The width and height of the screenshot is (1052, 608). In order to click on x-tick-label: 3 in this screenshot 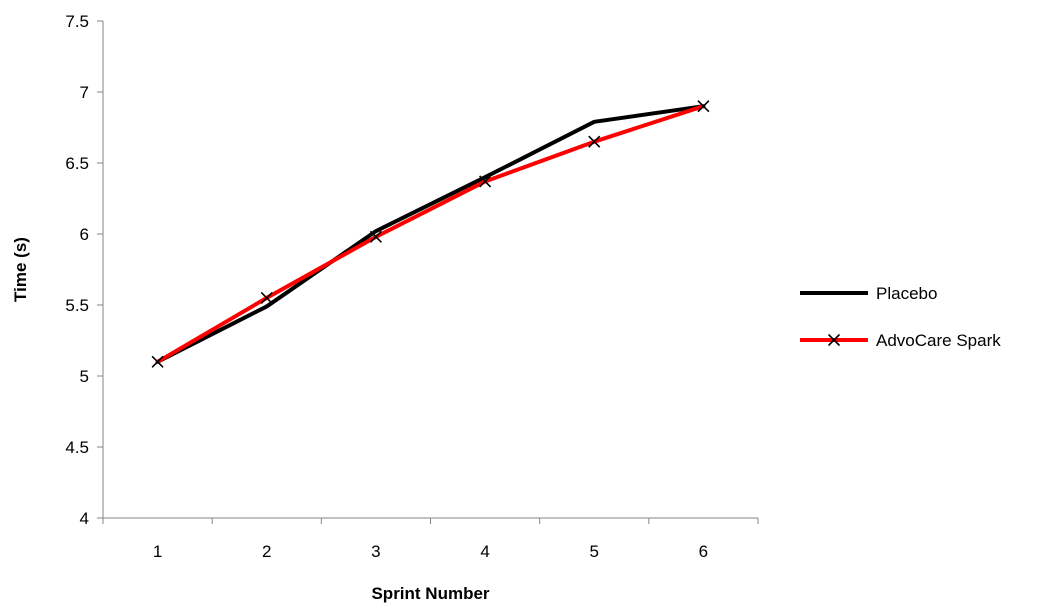, I will do `click(375, 551)`.